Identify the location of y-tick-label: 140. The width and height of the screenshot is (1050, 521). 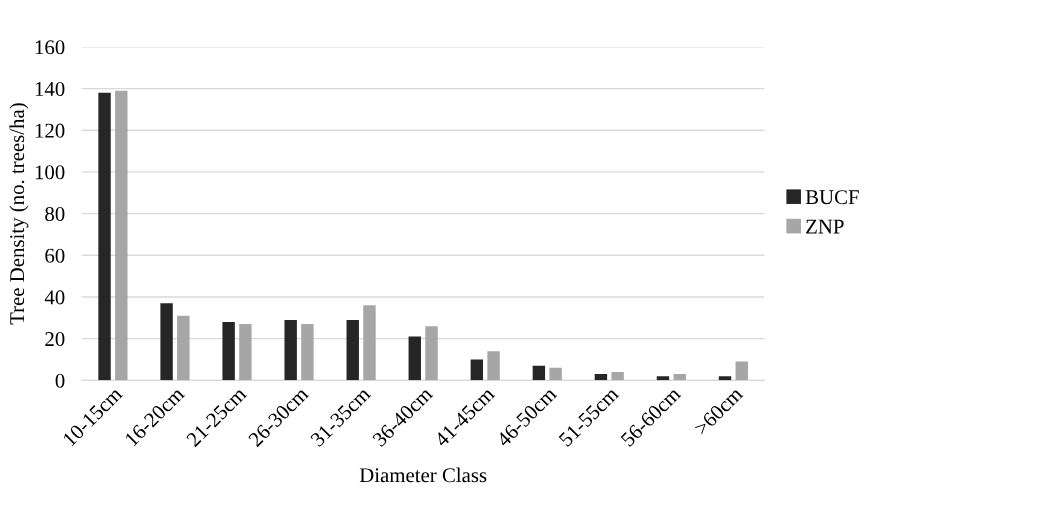
(50, 88).